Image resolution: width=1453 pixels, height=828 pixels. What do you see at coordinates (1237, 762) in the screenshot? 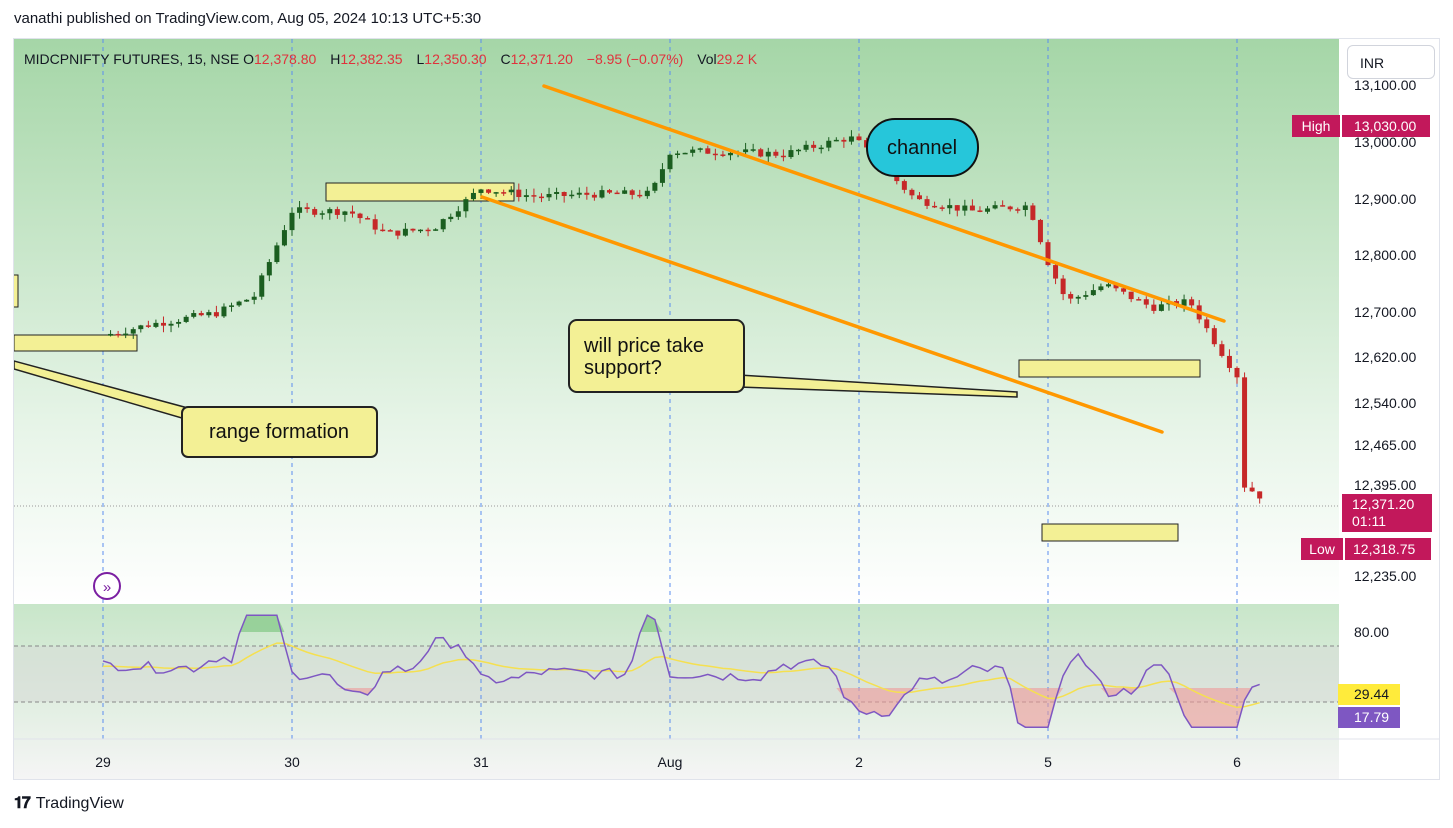
I see `time-axis-label: 6` at bounding box center [1237, 762].